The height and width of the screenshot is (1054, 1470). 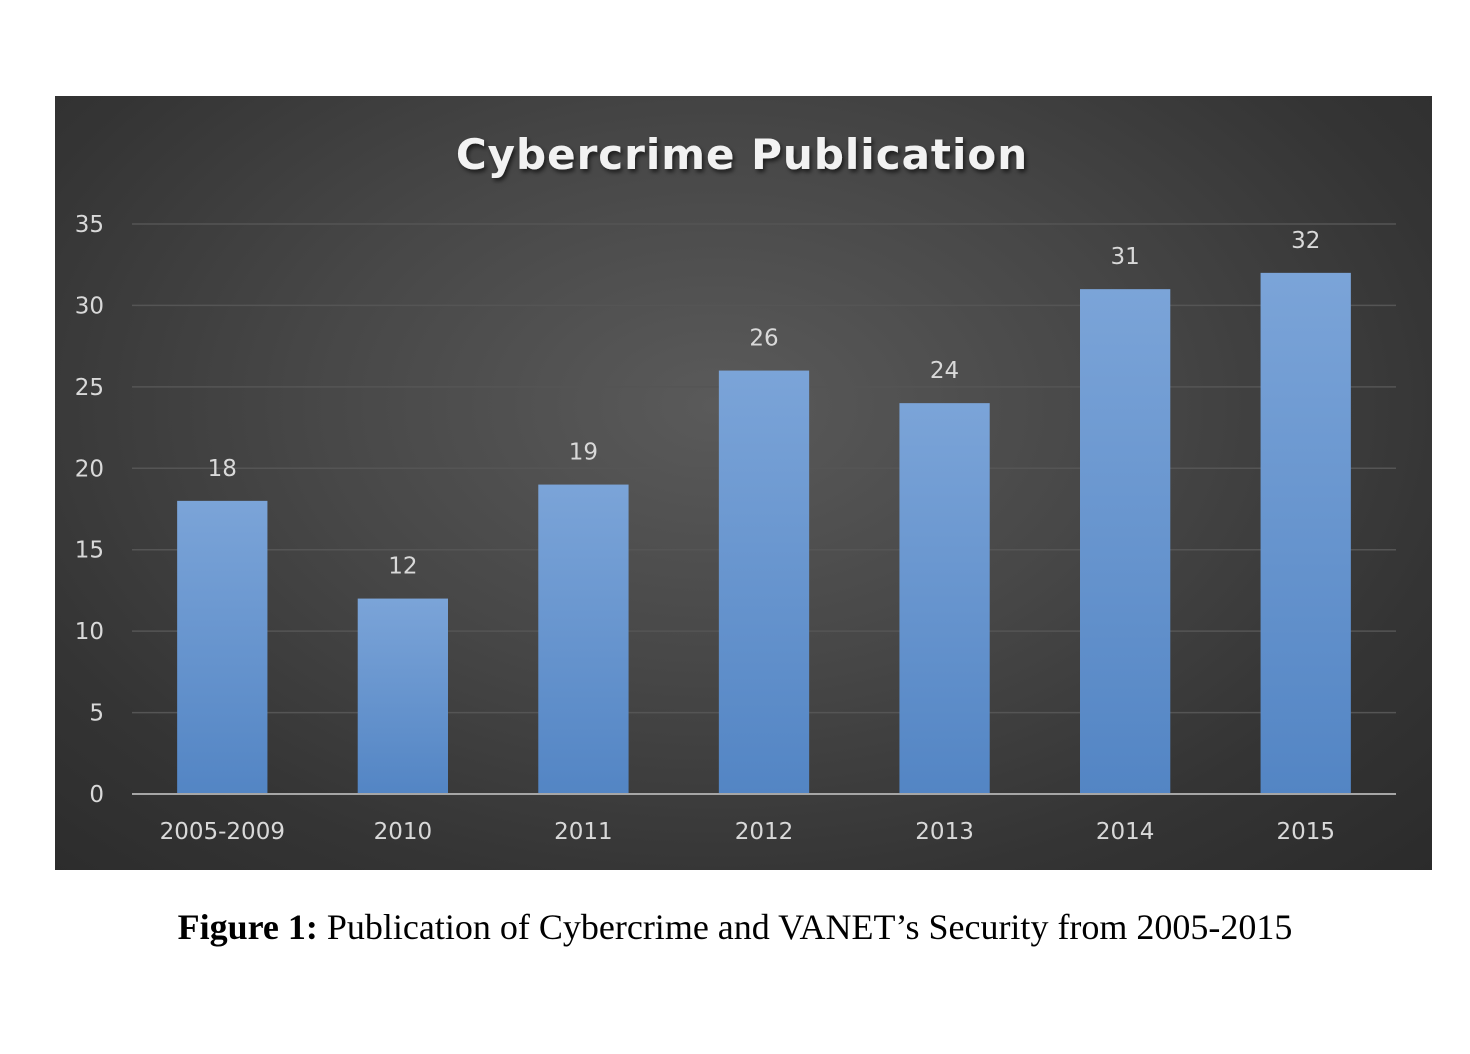 I want to click on y-tick-label: 0, so click(x=96, y=795).